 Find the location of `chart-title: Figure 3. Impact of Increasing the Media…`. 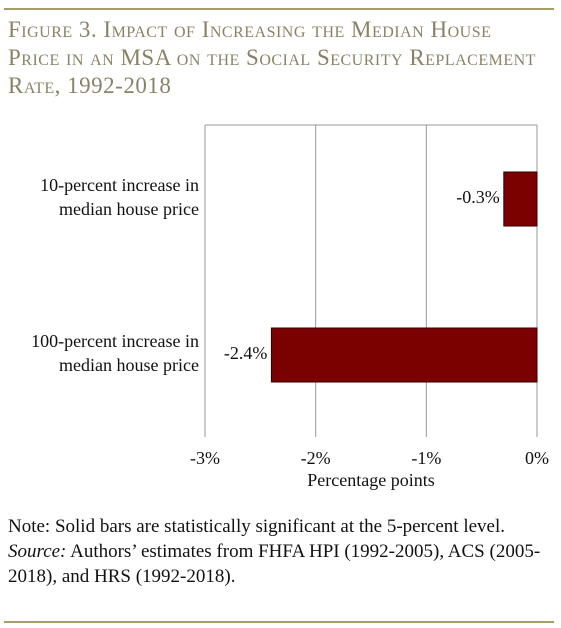

chart-title: Figure 3. Impact of Increasing the Media… is located at coordinates (272, 57).